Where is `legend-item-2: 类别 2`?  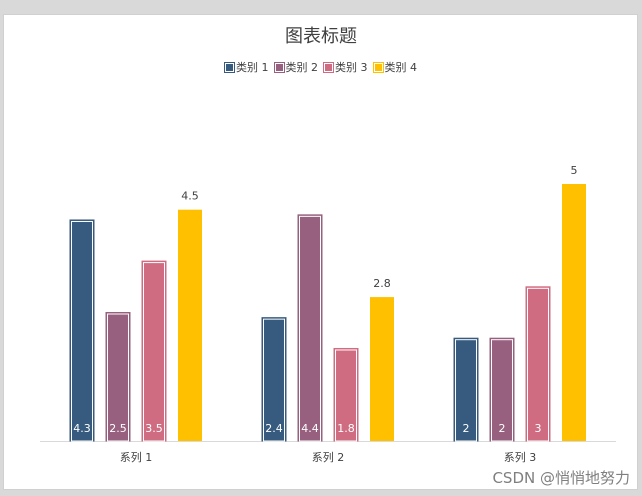
legend-item-2: 类别 2 is located at coordinates (296, 67).